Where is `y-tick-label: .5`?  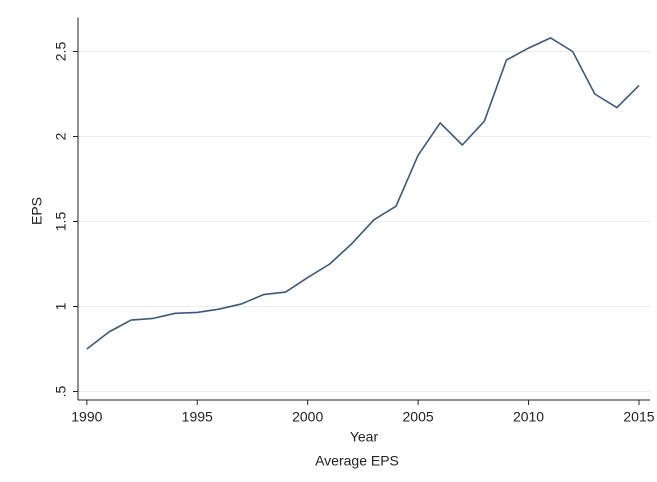 y-tick-label: .5 is located at coordinates (61, 391).